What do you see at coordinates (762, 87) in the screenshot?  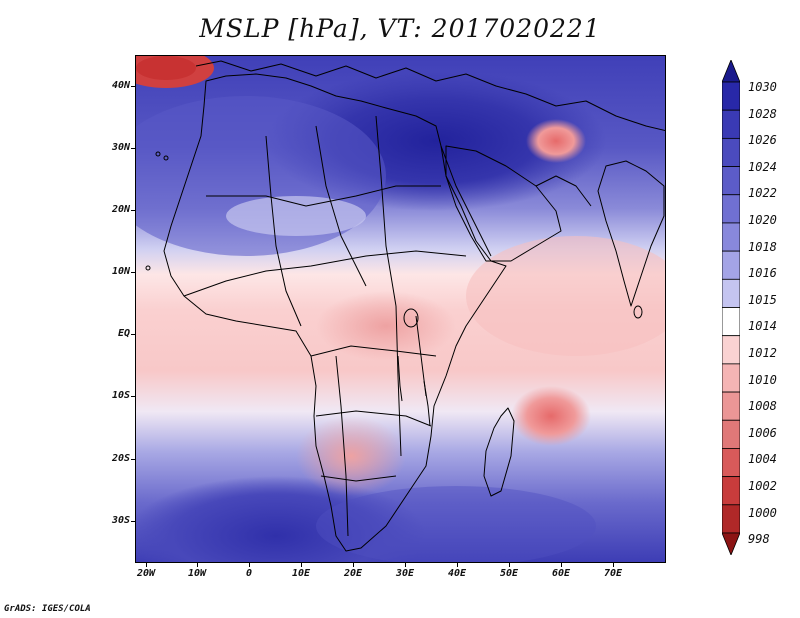 I see `colorbar-label: 1030` at bounding box center [762, 87].